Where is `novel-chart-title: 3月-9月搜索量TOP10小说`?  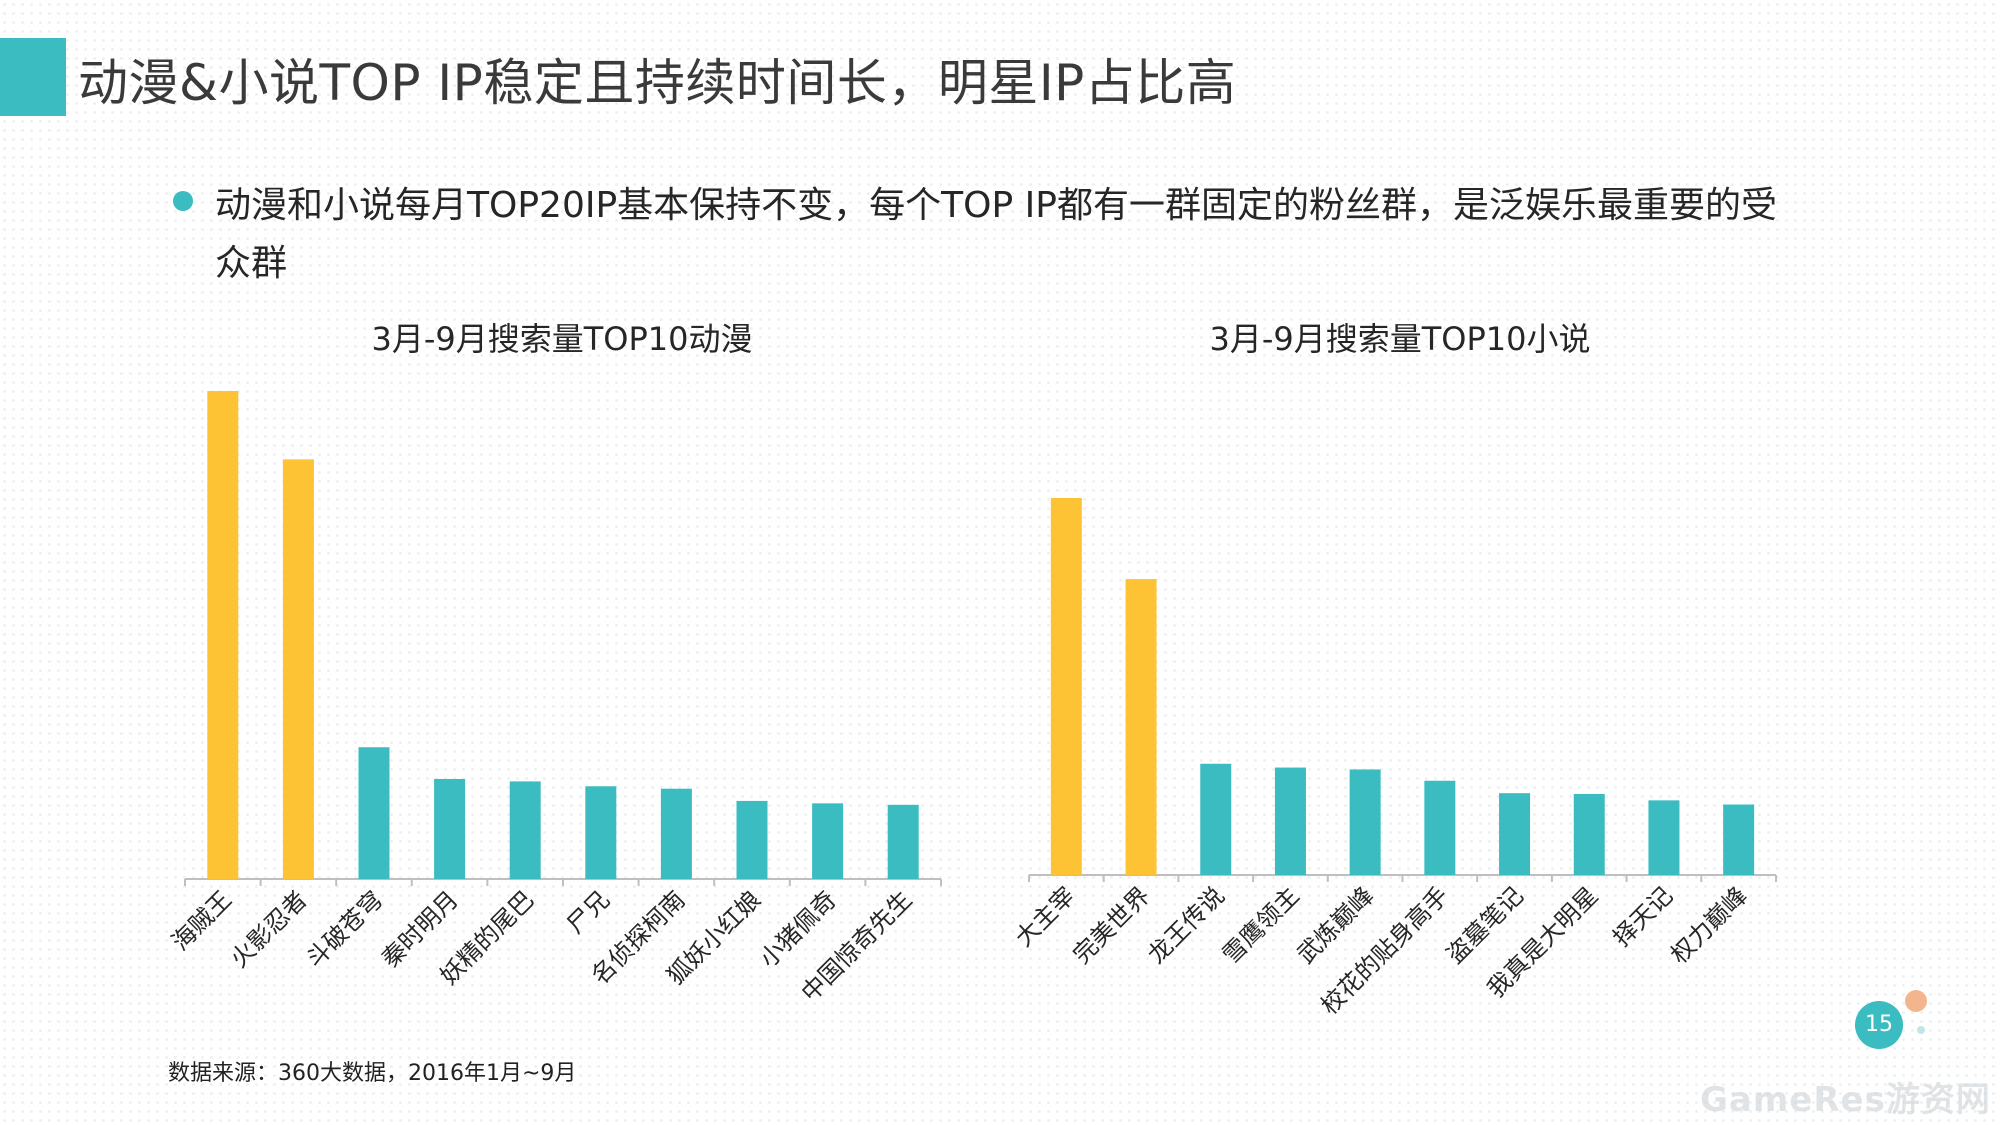
novel-chart-title: 3月-9月搜索量TOP10小说 is located at coordinates (1400, 339).